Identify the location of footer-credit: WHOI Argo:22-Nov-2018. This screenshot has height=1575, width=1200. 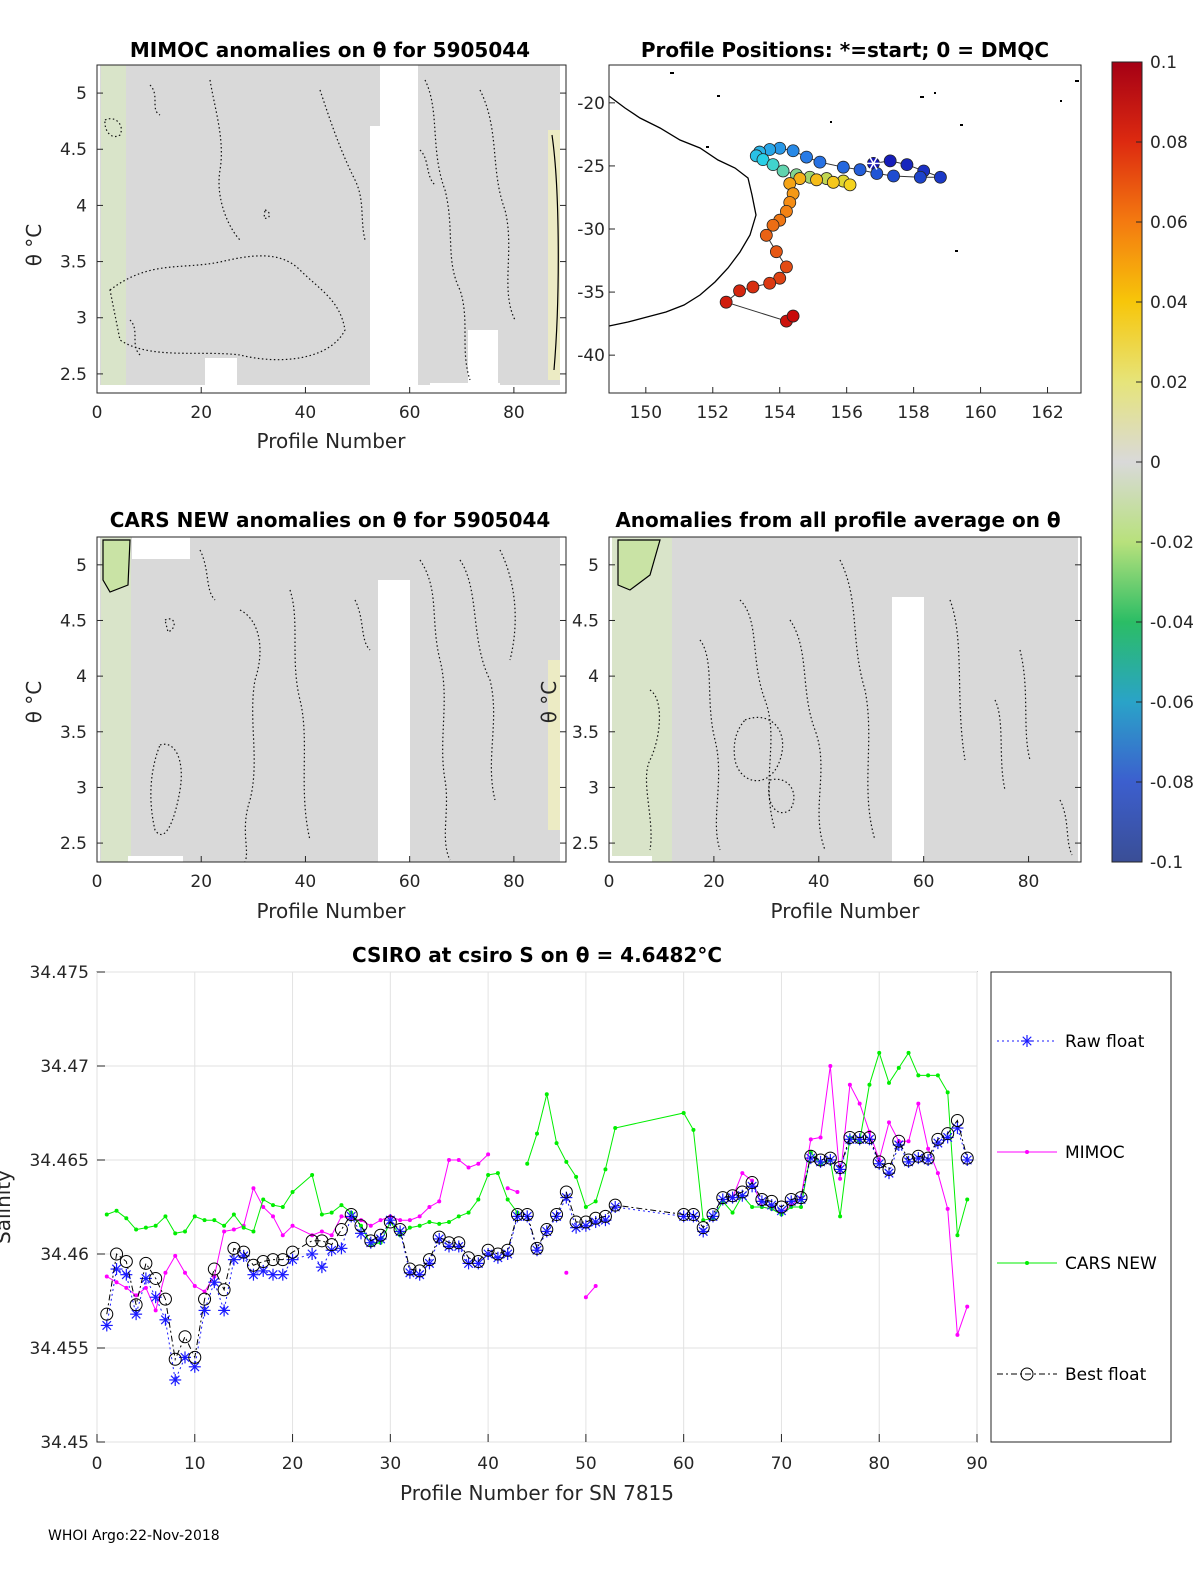
(134, 1536).